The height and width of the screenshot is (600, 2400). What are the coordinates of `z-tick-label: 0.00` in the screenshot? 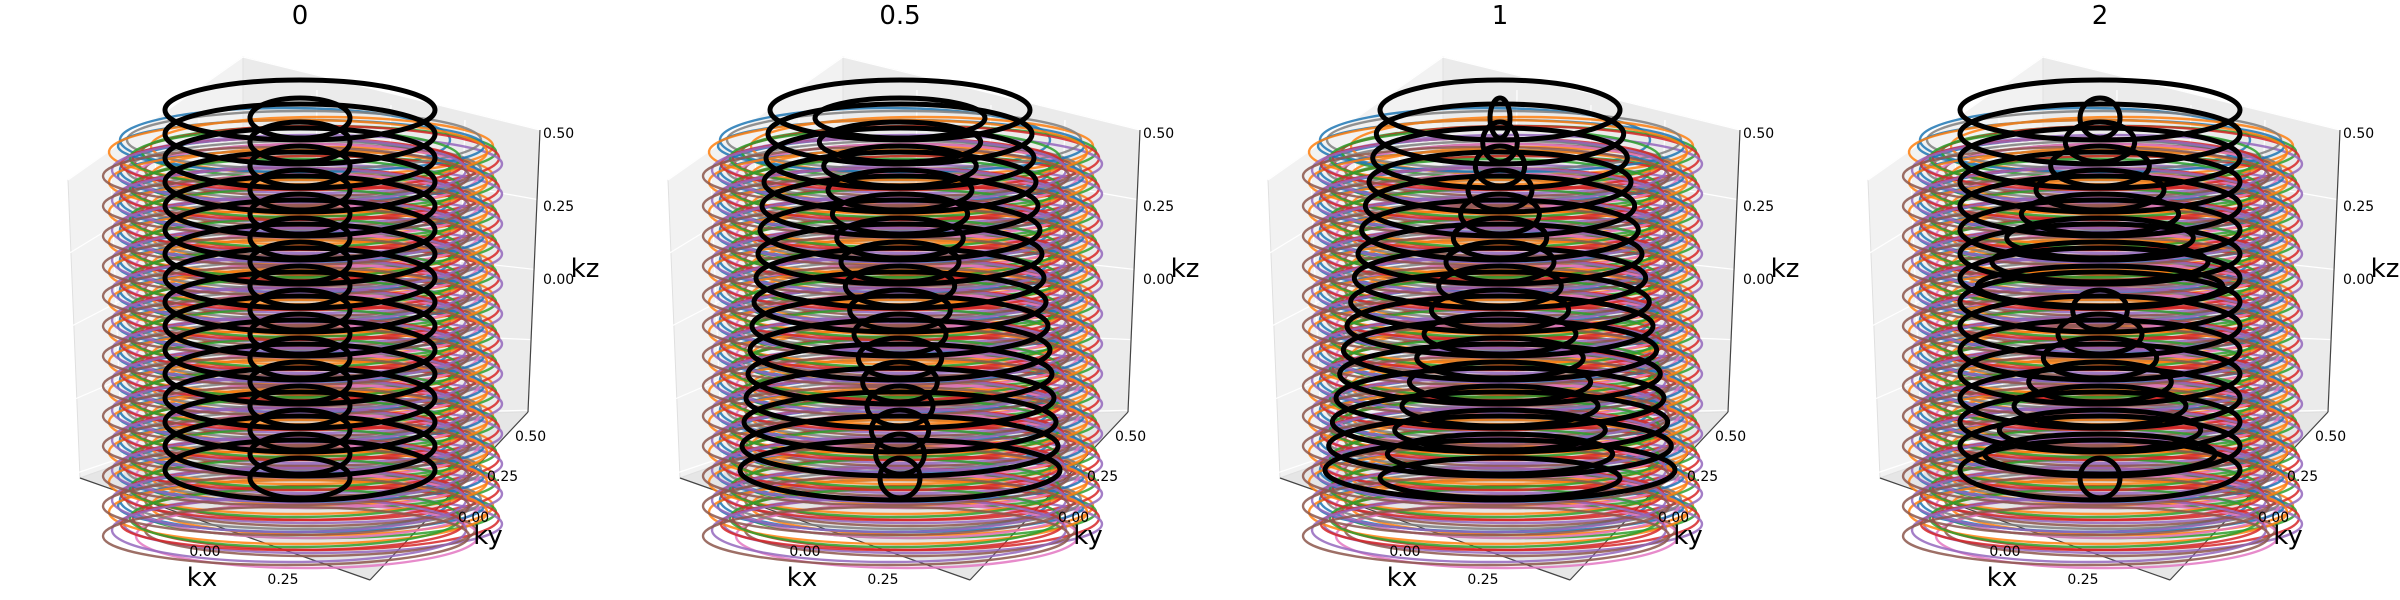 It's located at (1758, 280).